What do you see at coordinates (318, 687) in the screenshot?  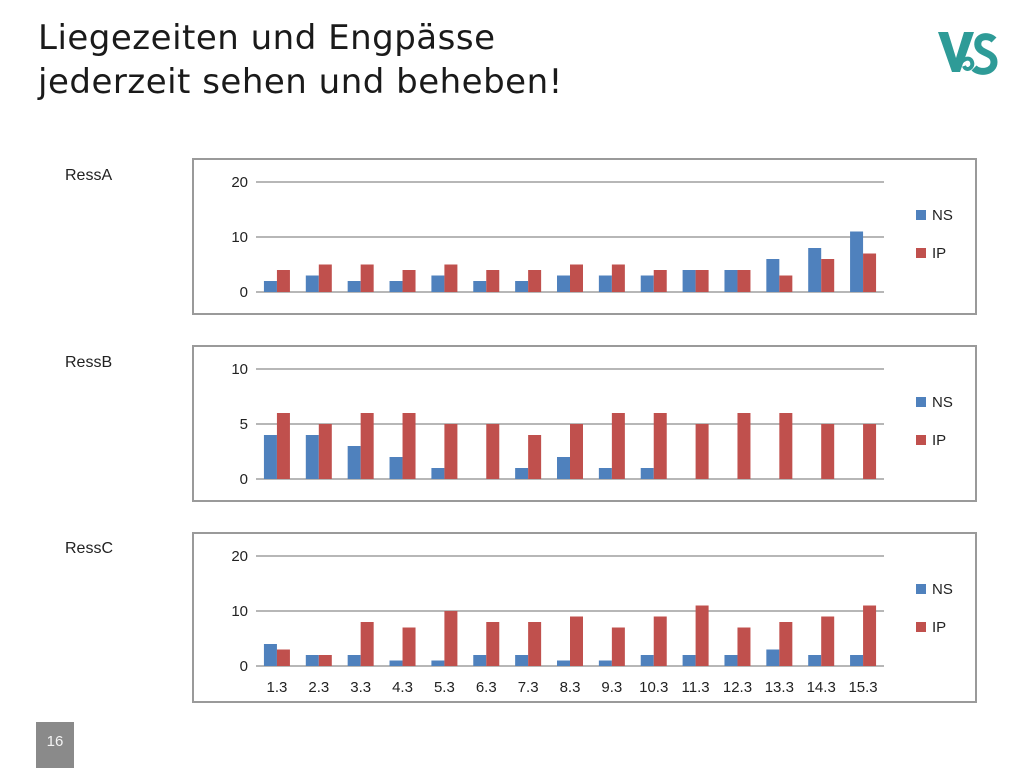 I see `x-tick-label: 2.3` at bounding box center [318, 687].